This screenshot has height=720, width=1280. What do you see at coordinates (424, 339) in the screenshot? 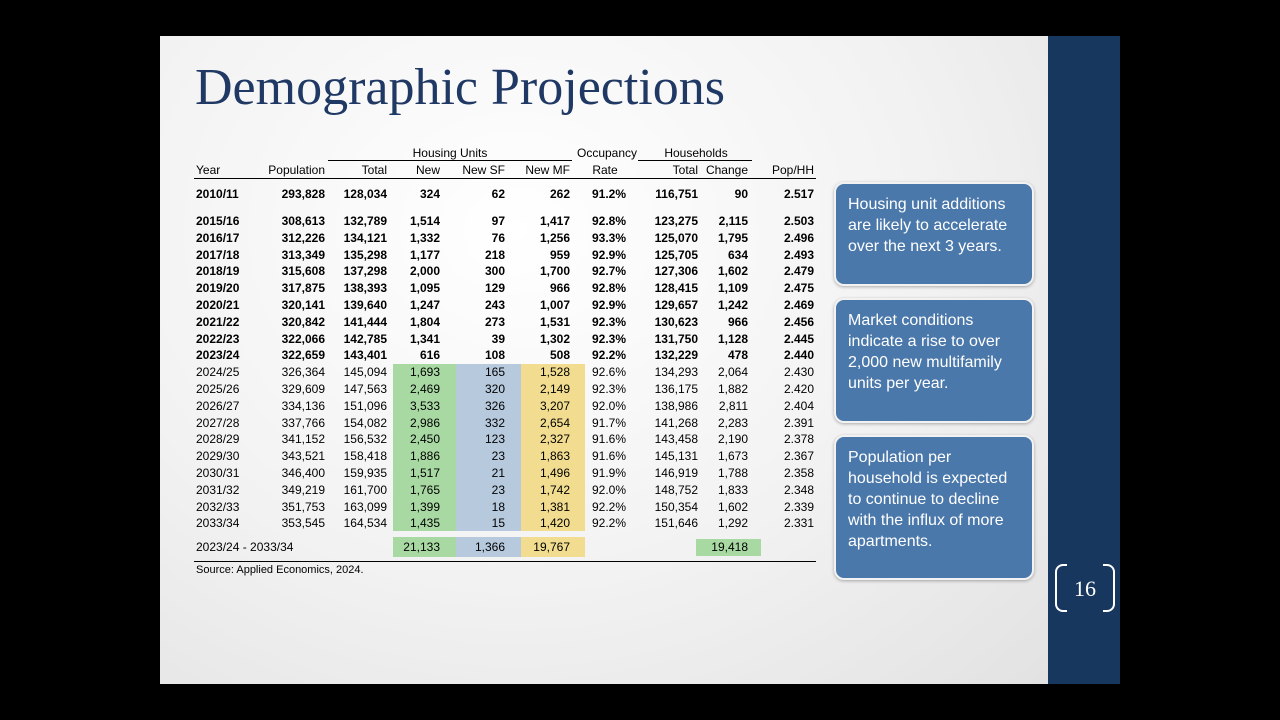
I see `cell-new-units: 1,341` at bounding box center [424, 339].